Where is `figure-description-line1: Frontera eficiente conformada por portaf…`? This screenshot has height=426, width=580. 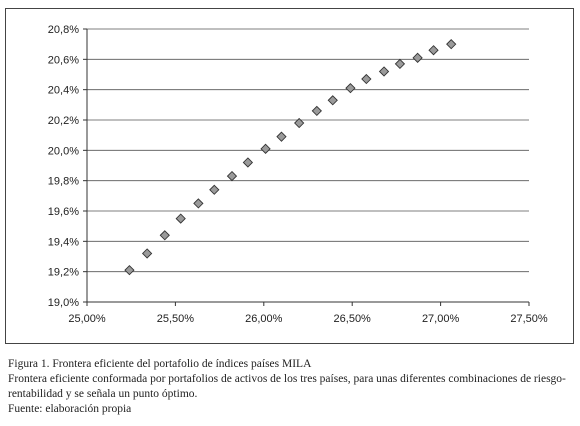 figure-description-line1: Frontera eficiente conformada por portaf… is located at coordinates (287, 379).